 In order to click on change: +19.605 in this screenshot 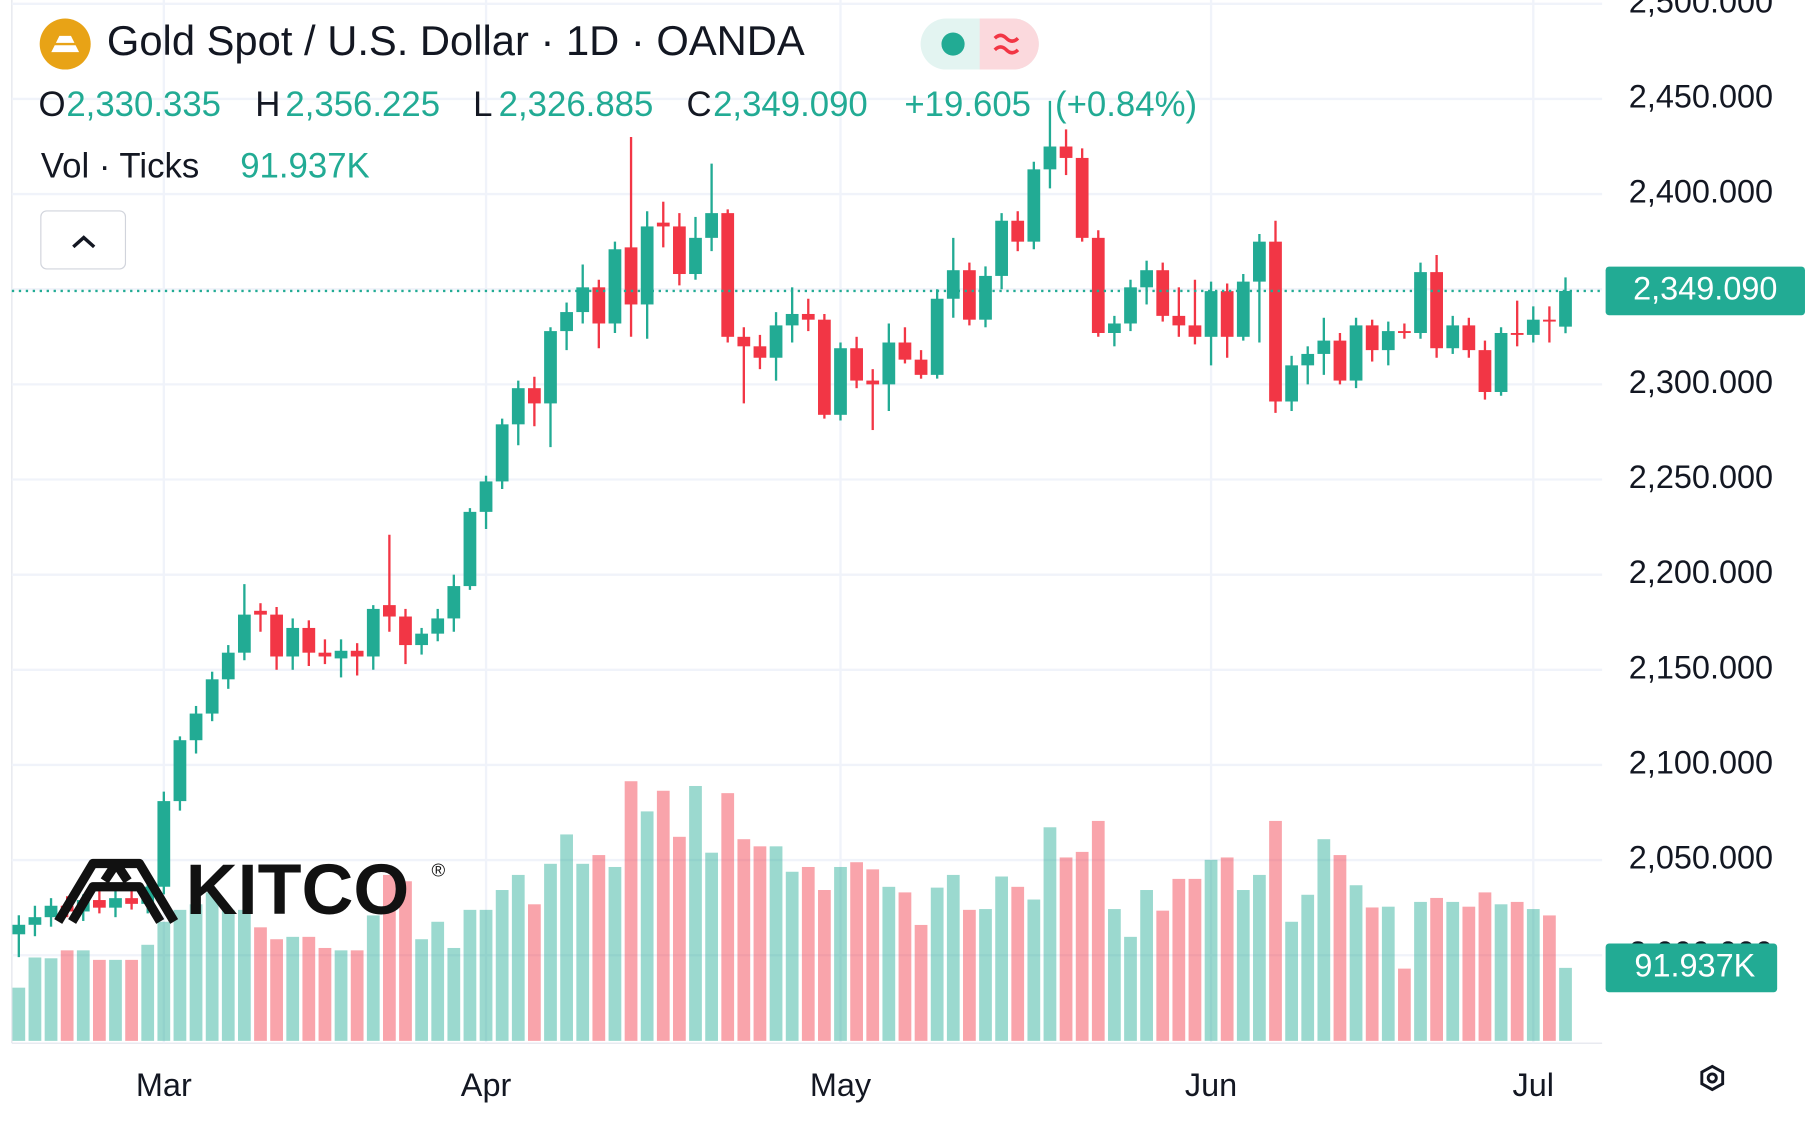, I will do `click(967, 105)`.